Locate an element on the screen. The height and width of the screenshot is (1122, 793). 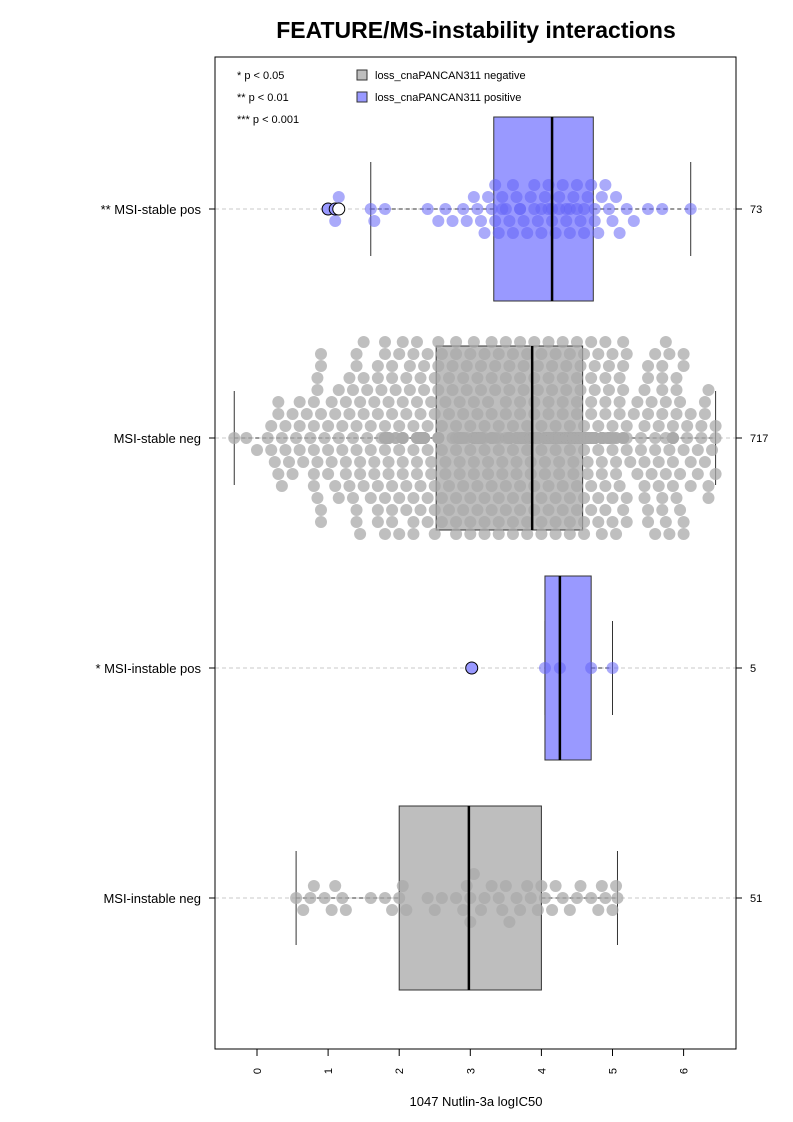
group-label: * MSI-instable pos is located at coordinates (149, 668).